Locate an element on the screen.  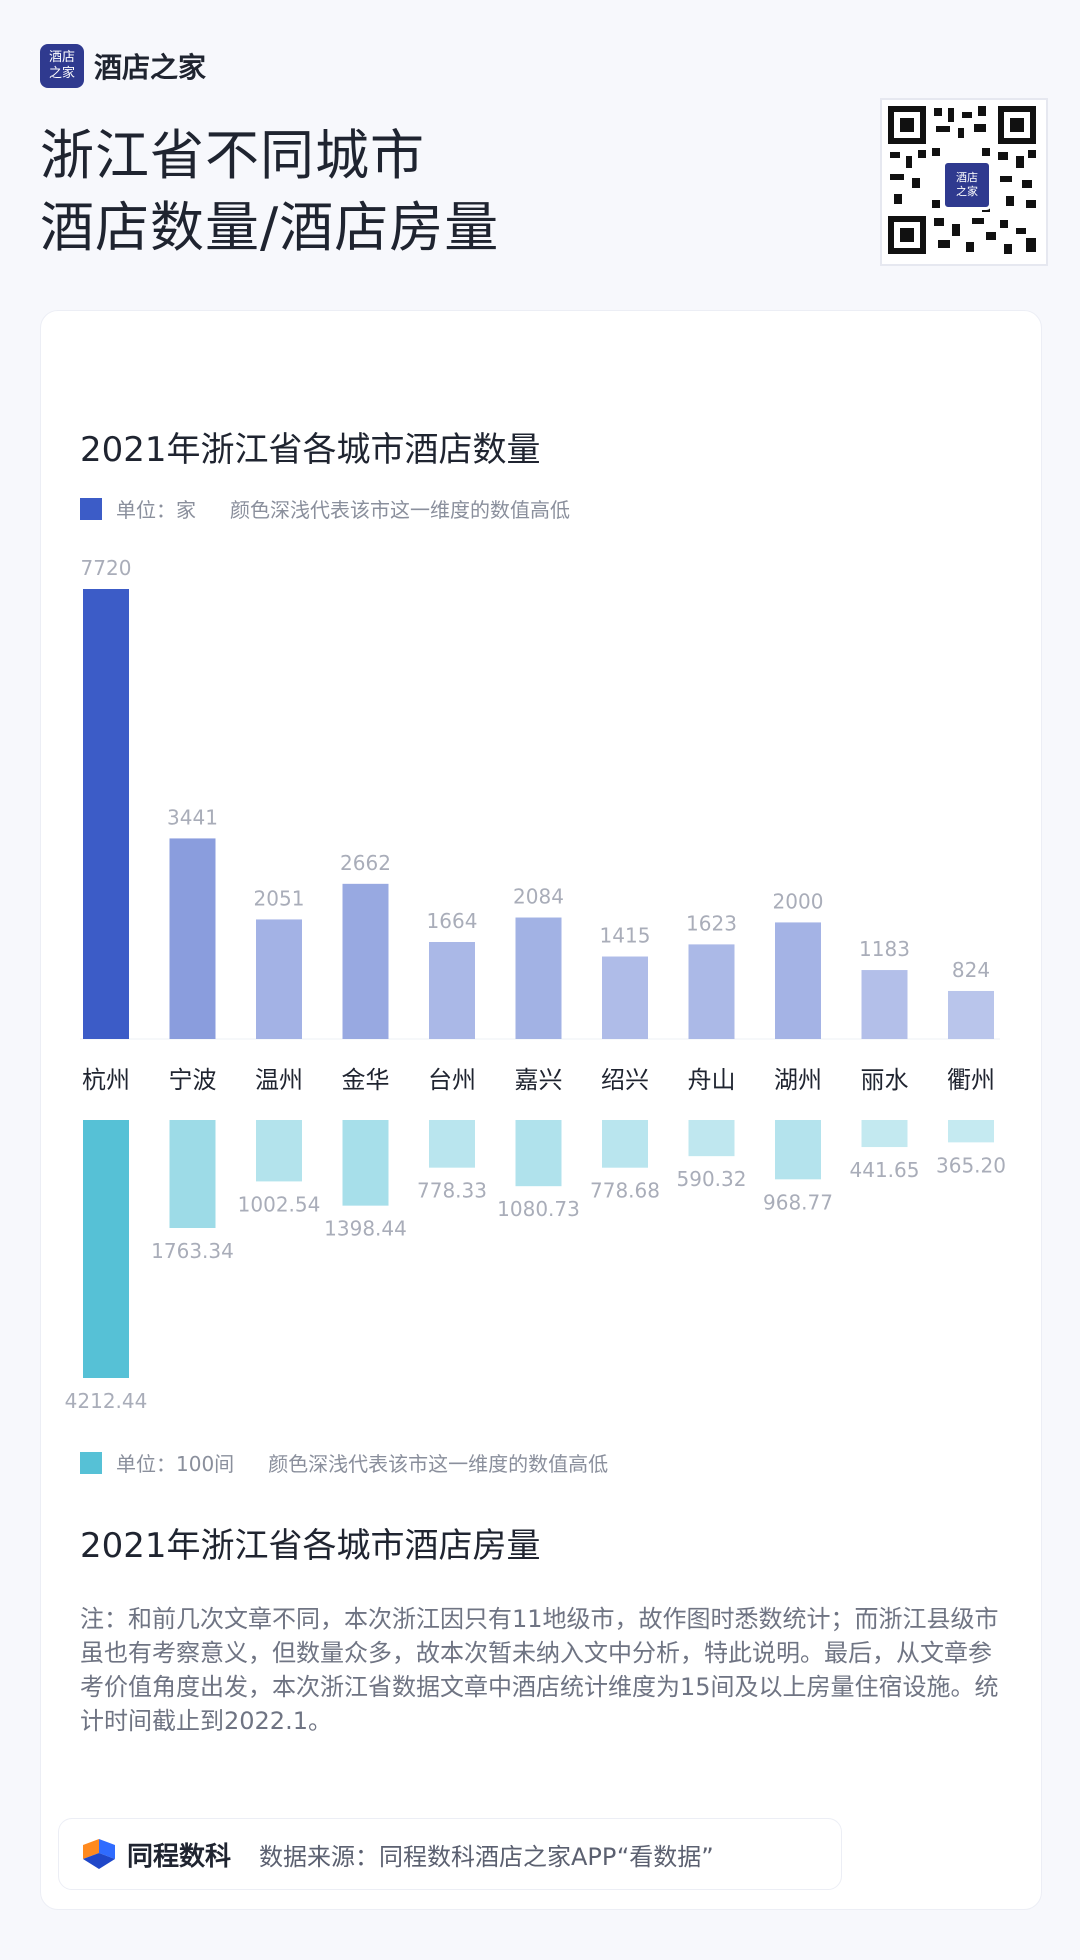
room-count-legend-swatch is located at coordinates (91, 1462).